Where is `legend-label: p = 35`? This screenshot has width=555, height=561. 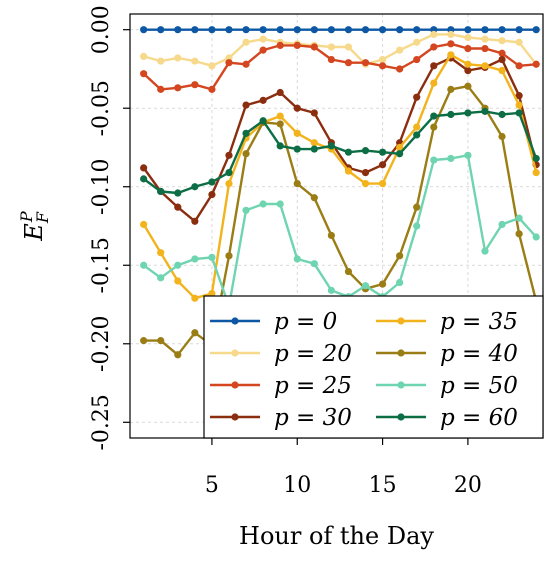
legend-label: p = 35 is located at coordinates (479, 322).